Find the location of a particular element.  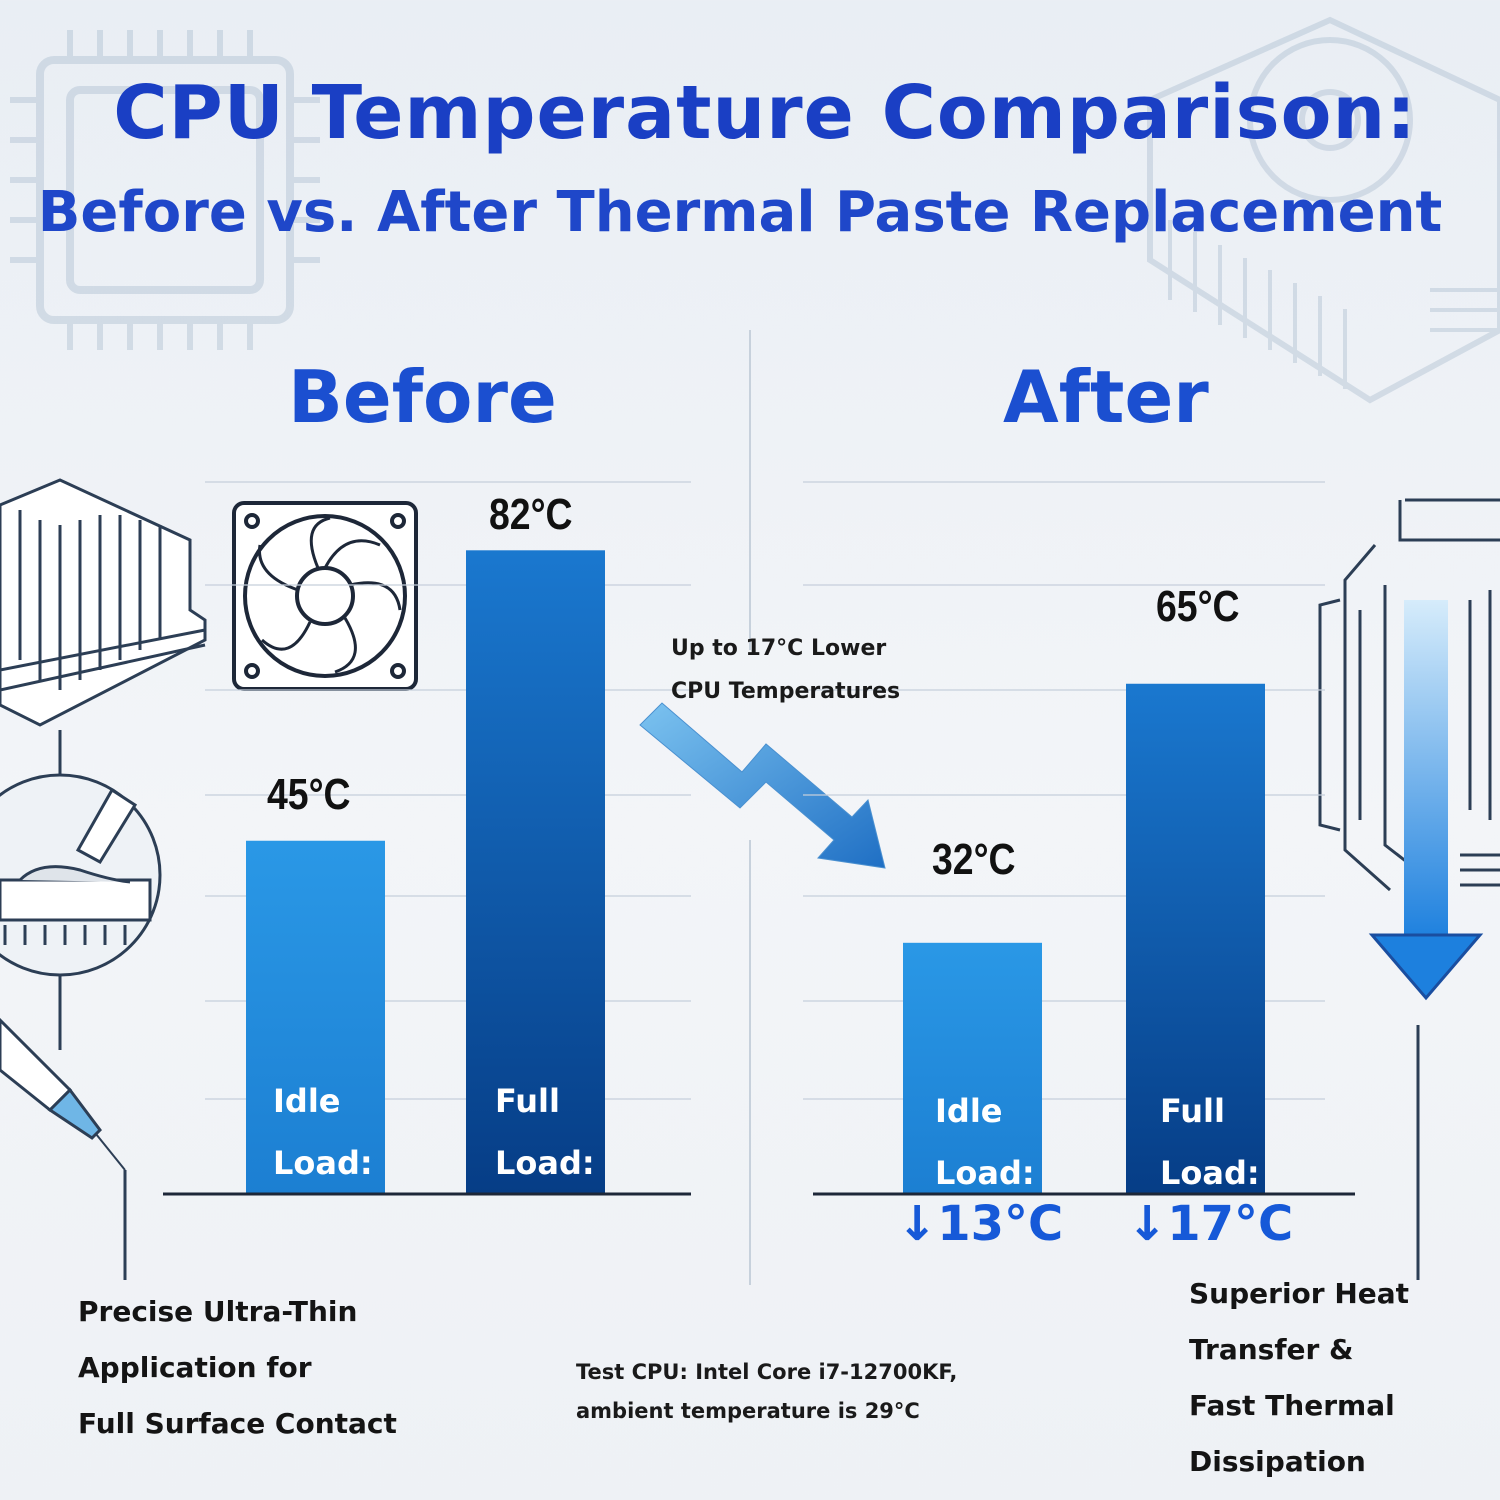

after-idle-value-label: 32°C is located at coordinates (974, 859).